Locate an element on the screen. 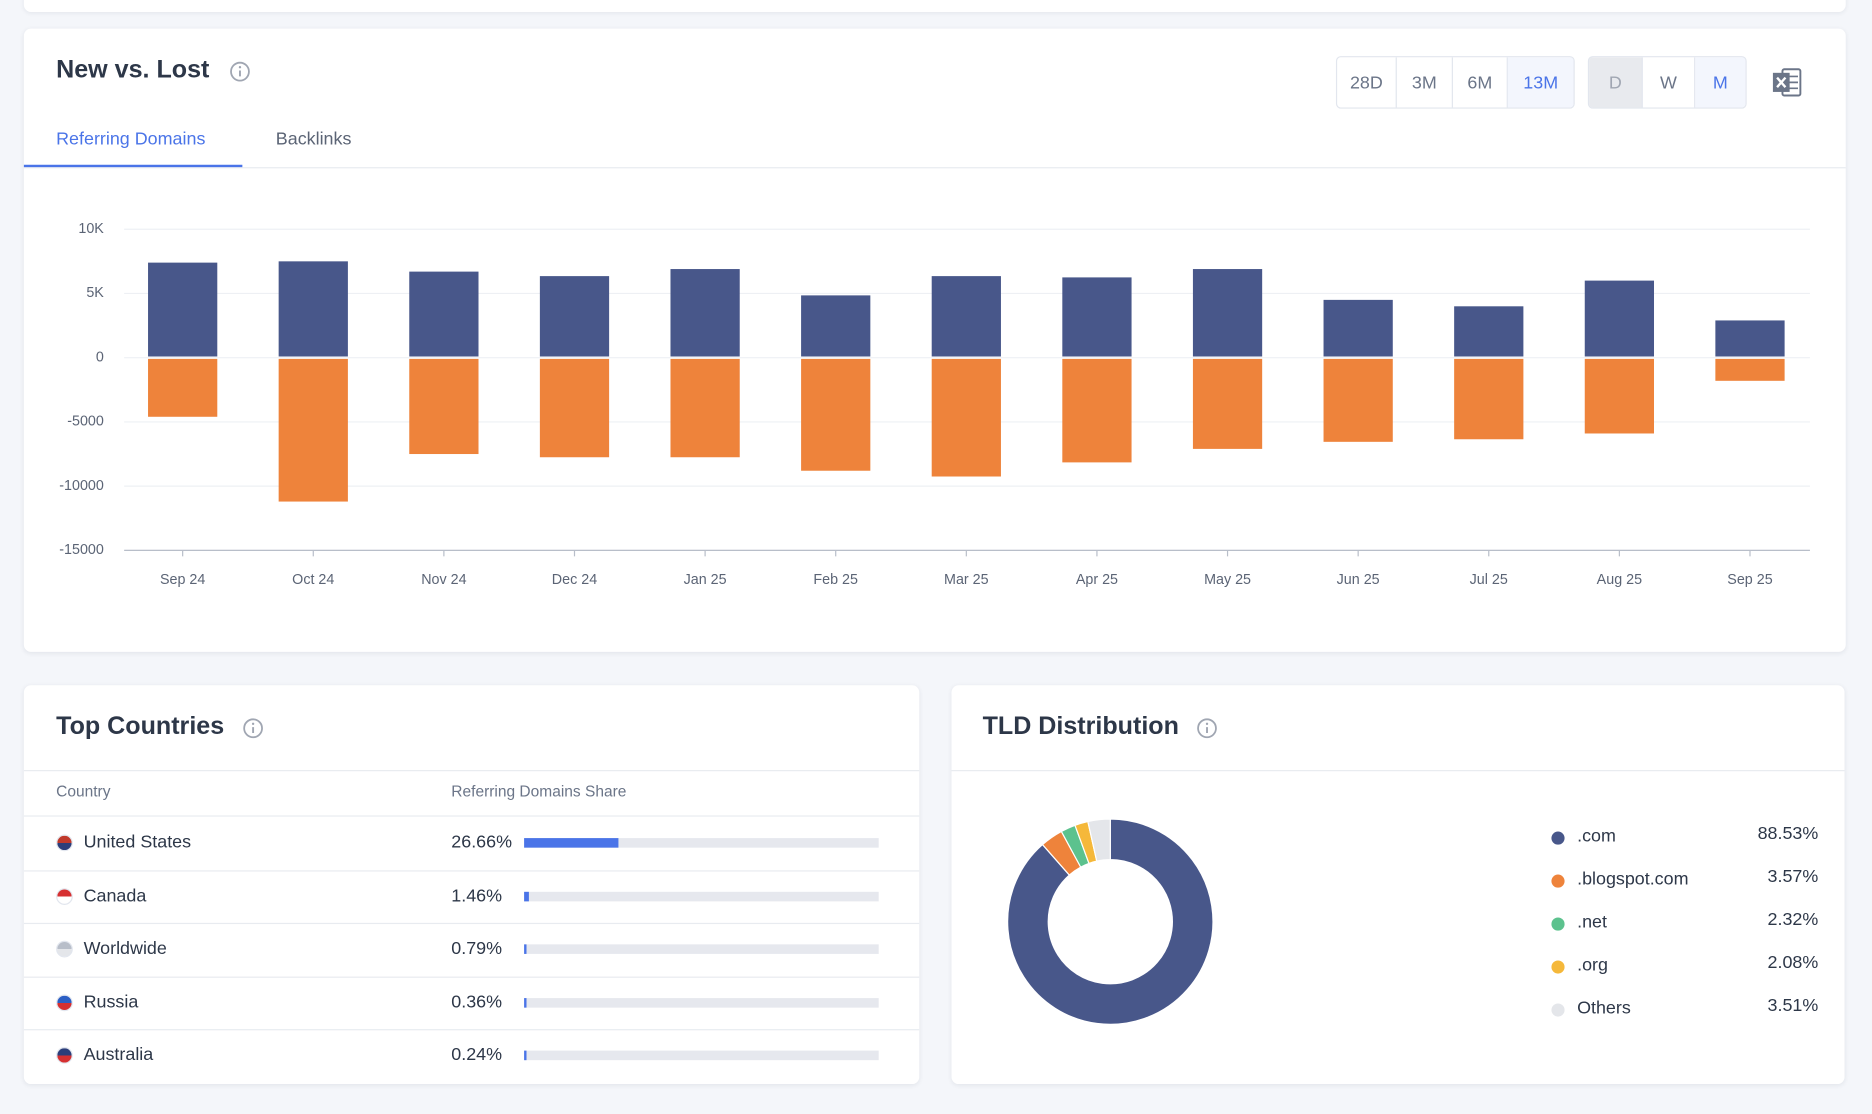 The height and width of the screenshot is (1114, 1872). tab: Backlinks is located at coordinates (313, 139).